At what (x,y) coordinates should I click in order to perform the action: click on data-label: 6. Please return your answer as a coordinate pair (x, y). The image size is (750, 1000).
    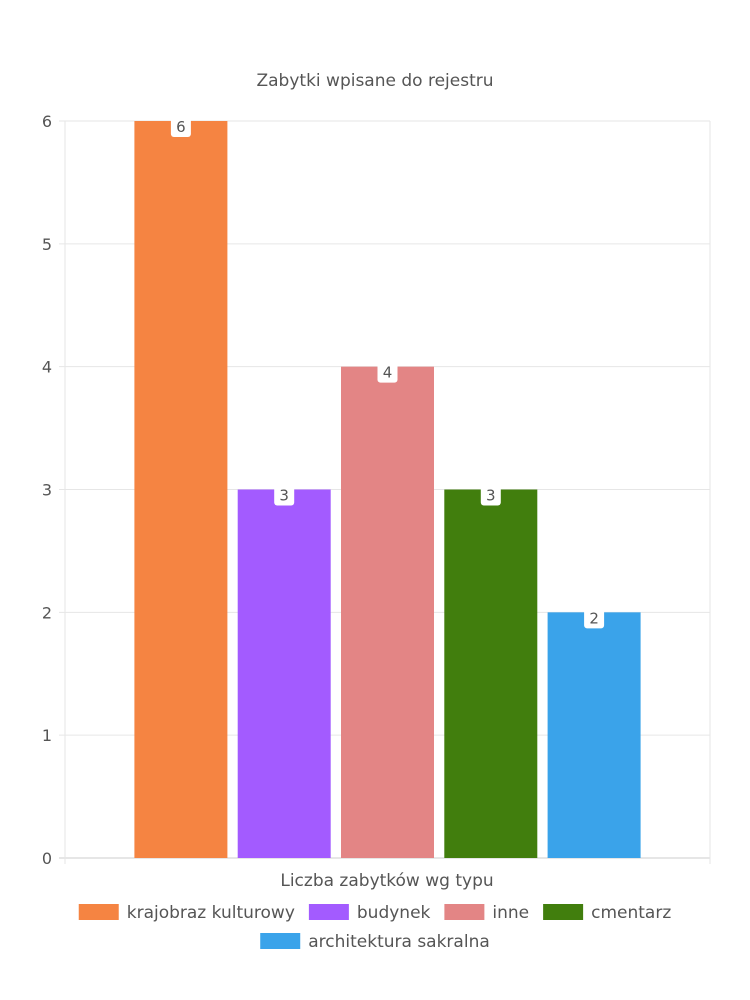
    Looking at the image, I should click on (181, 127).